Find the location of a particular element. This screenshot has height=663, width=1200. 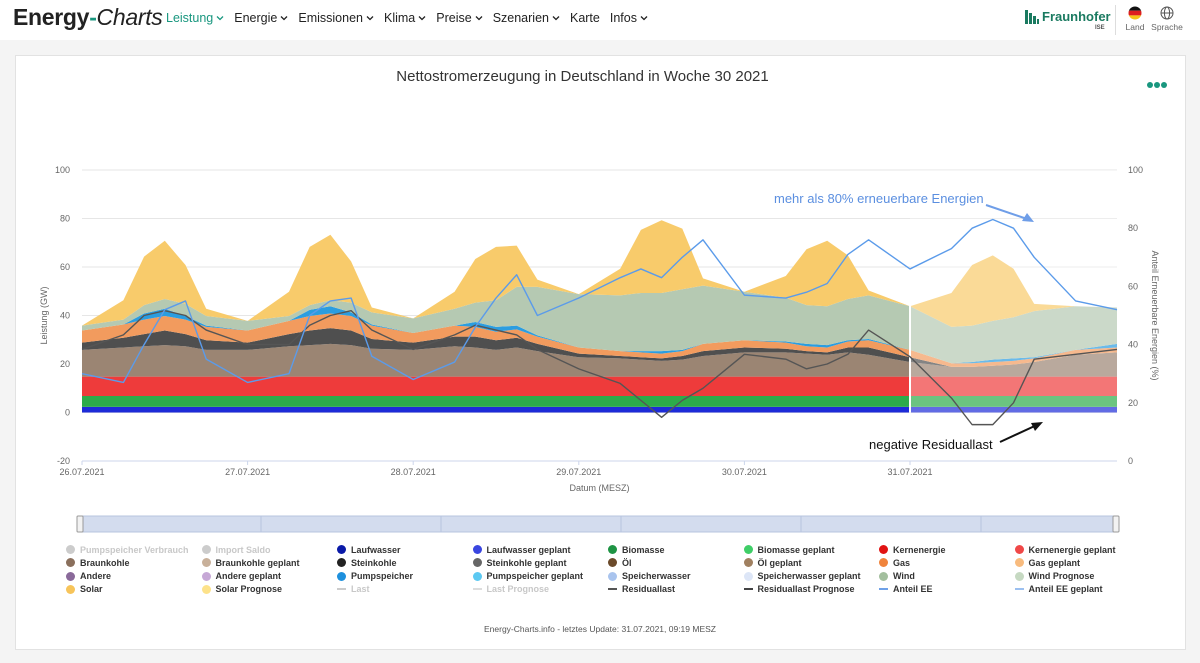

legend-item-steinkohle: Steinkohle is located at coordinates (367, 562).